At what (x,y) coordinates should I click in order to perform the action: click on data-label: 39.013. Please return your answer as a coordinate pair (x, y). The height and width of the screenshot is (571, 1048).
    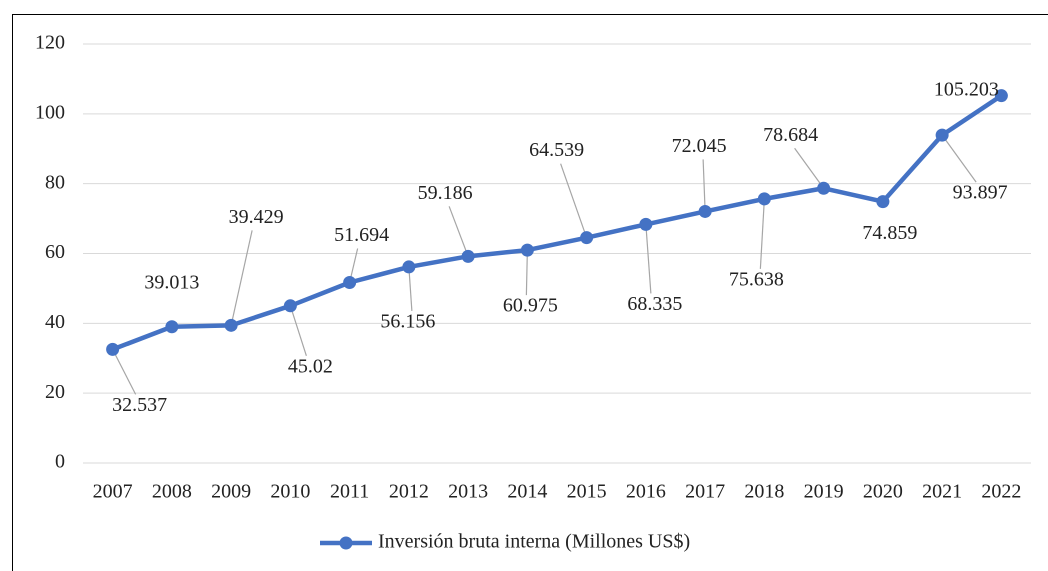
    Looking at the image, I should click on (171, 282).